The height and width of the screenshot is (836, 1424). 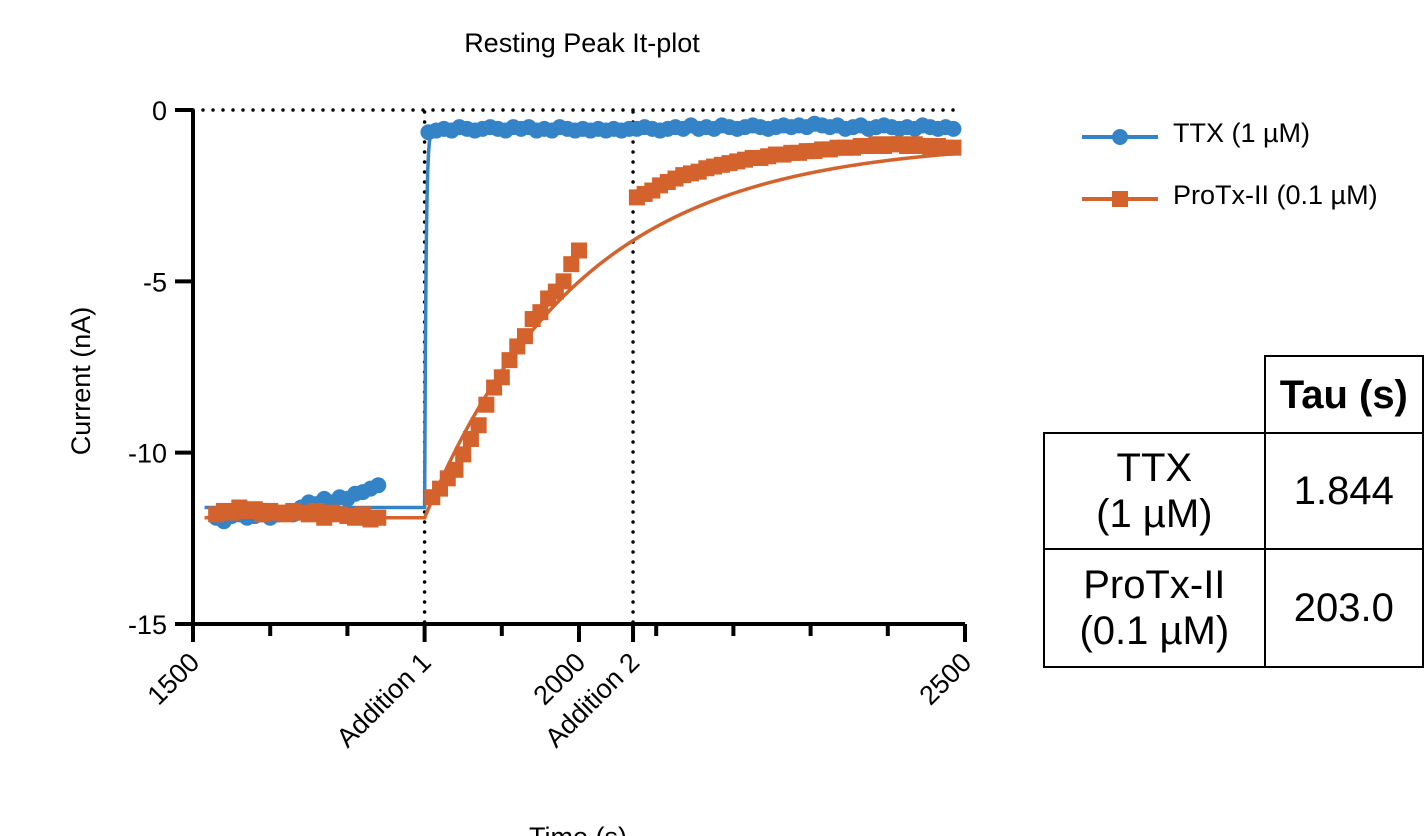 I want to click on tau-row-name-line1: TTX, so click(x=1154, y=468).